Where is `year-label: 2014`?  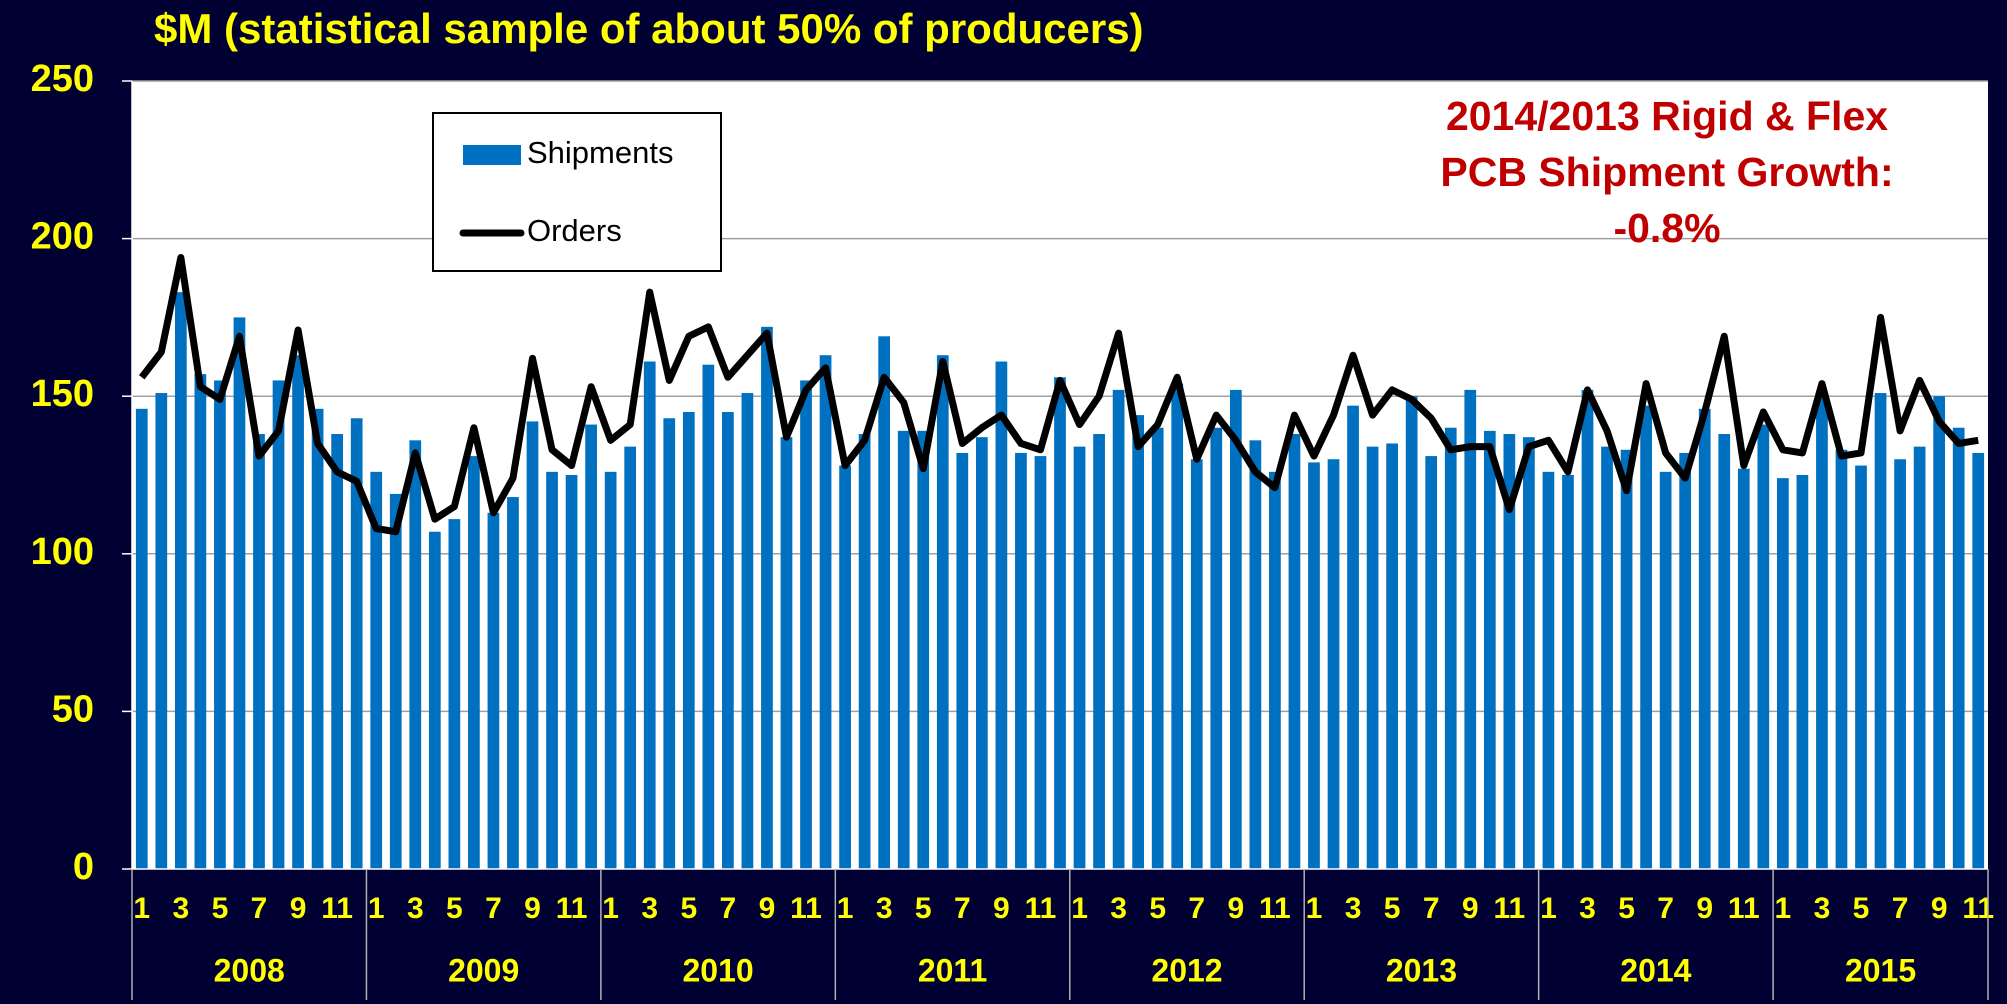 year-label: 2014 is located at coordinates (1655, 970).